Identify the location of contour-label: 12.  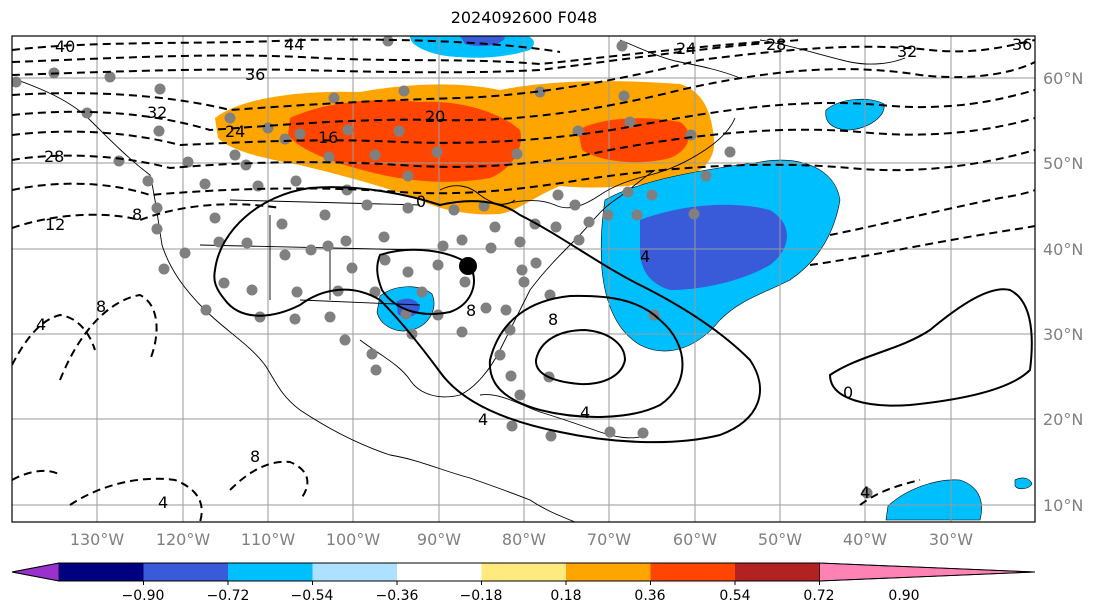
(55, 224).